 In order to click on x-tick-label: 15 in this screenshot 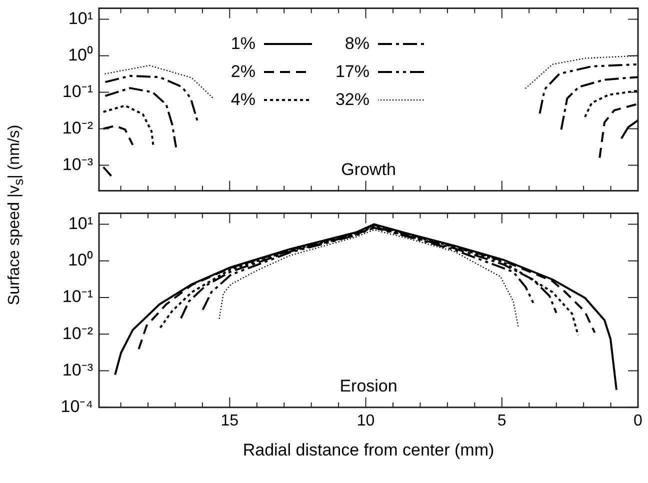, I will do `click(229, 421)`.